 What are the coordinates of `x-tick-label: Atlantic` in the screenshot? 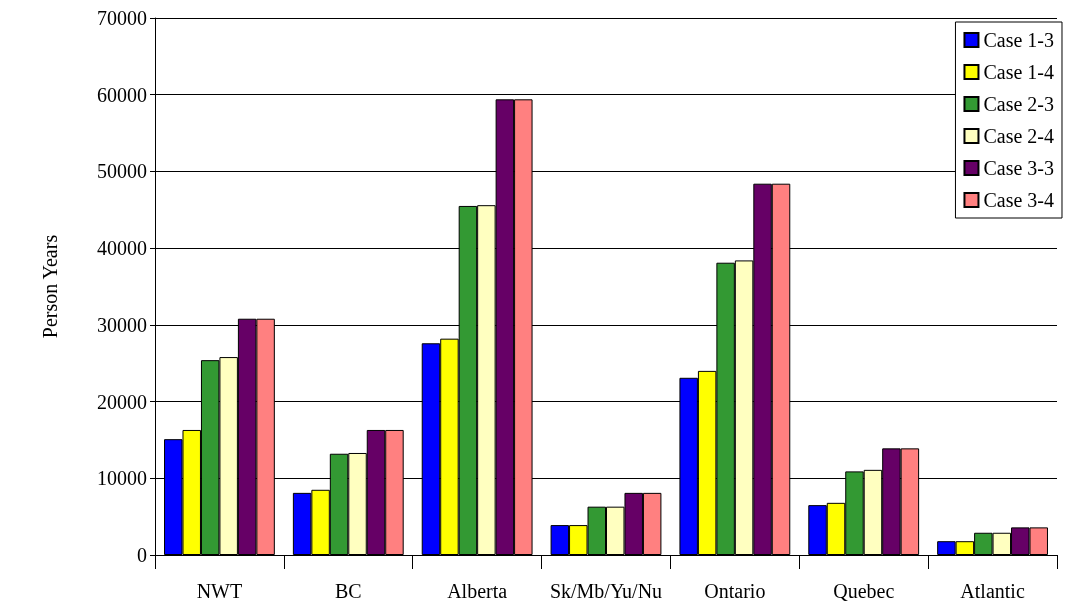 It's located at (992, 591).